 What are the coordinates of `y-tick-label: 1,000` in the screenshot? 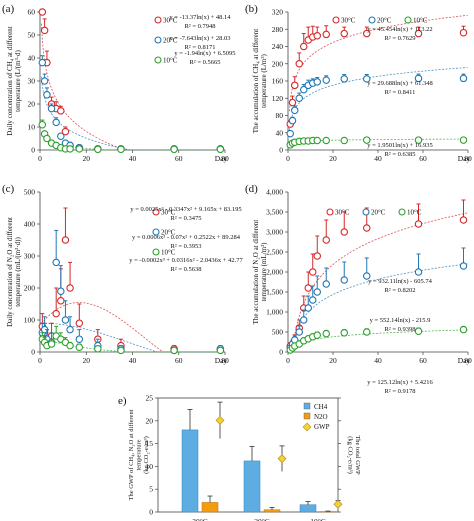 It's located at (274, 312).